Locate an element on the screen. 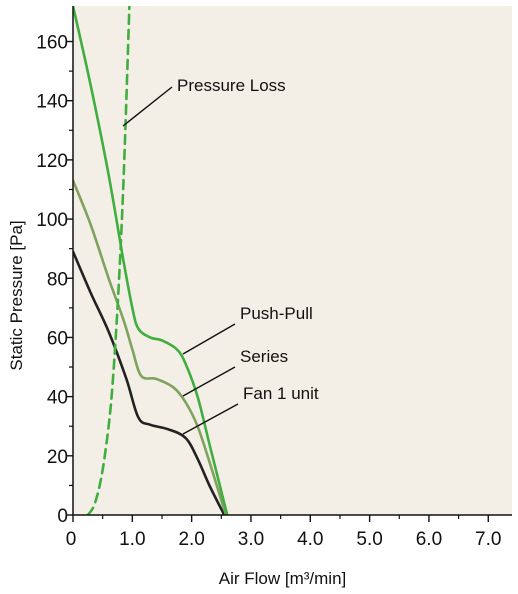 The image size is (518, 594). series-line-pressure-loss is located at coordinates (108, 260).